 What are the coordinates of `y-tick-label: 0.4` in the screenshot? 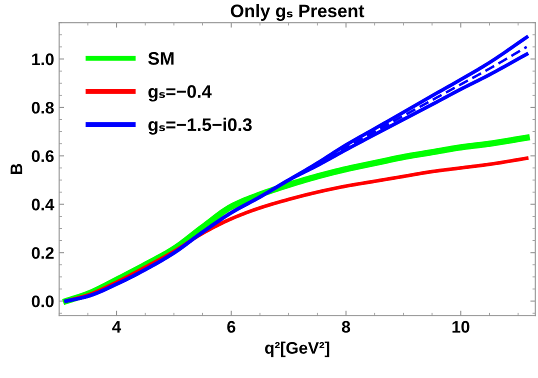 It's located at (43, 204).